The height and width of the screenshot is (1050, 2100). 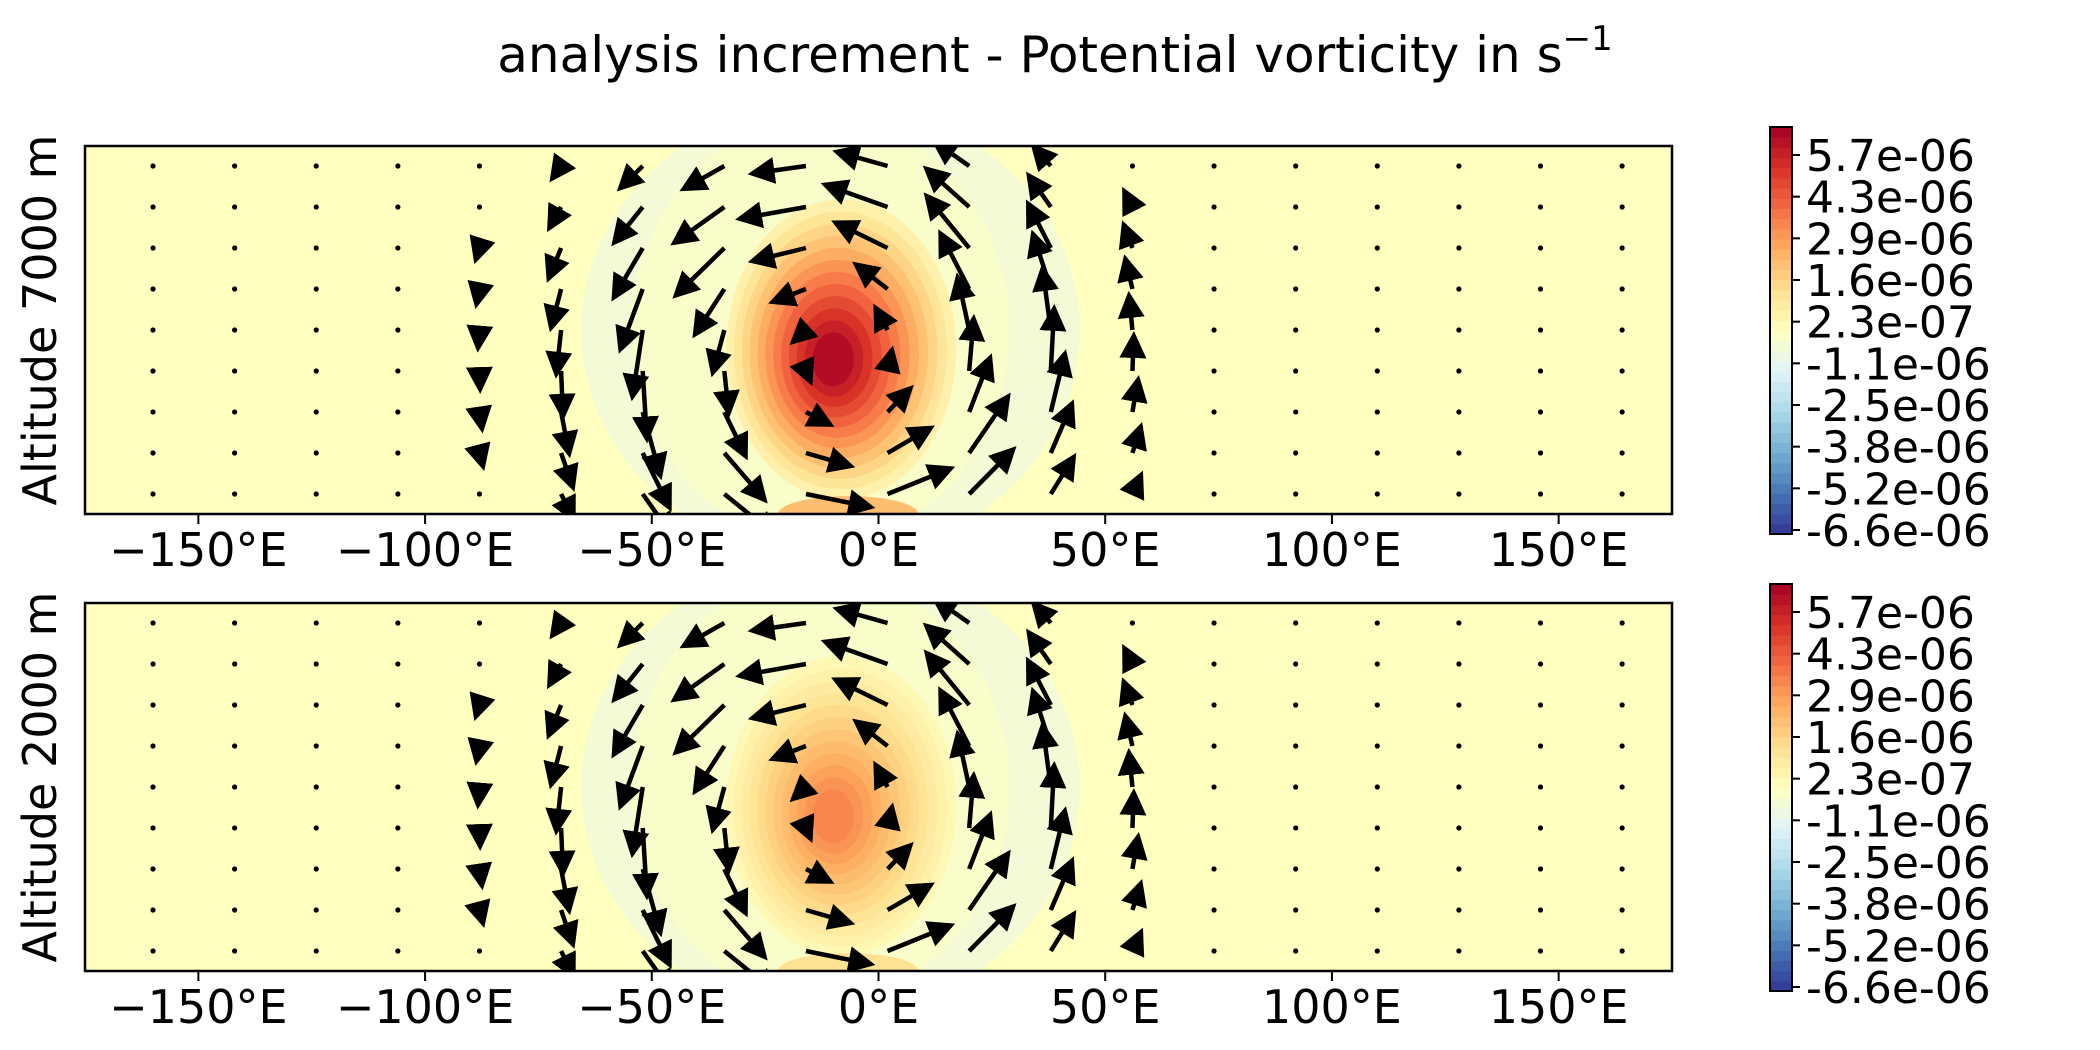 I want to click on colorbar-frame, so click(x=1781, y=330).